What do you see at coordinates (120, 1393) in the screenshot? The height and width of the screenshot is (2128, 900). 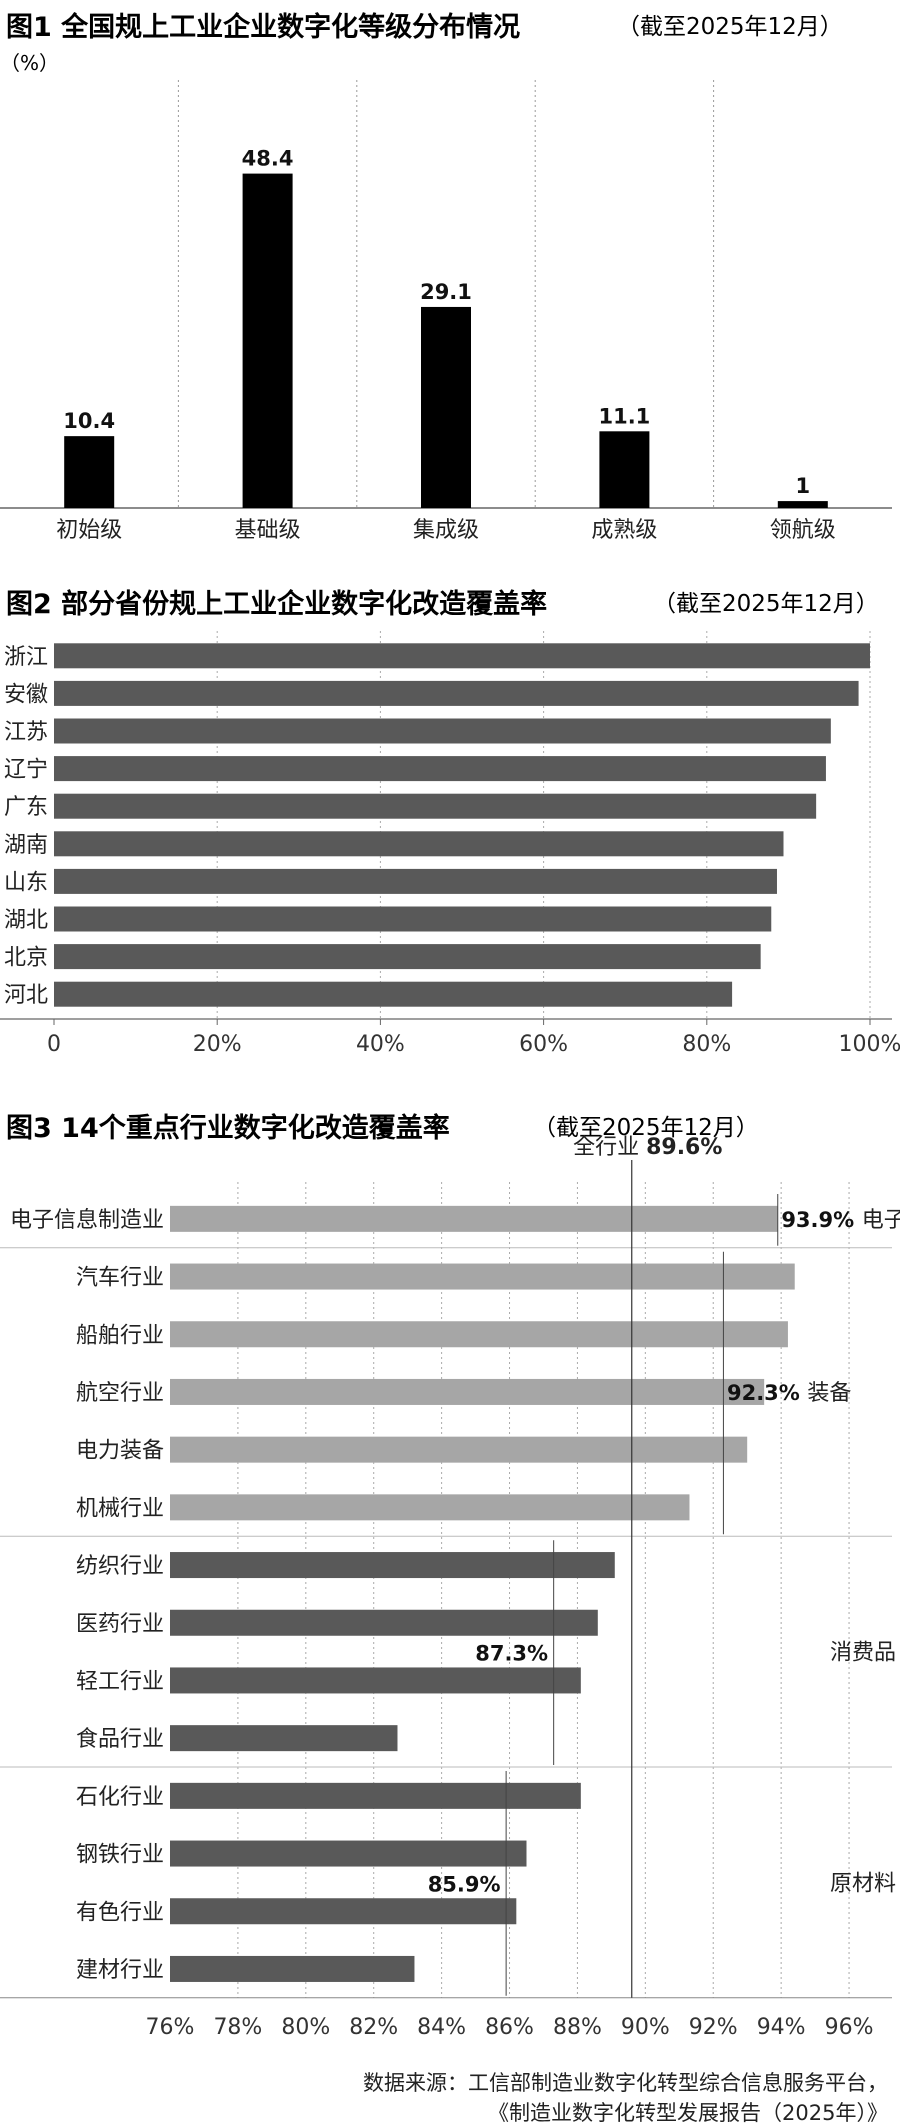 I see `chart3-category-label: 航空行业` at bounding box center [120, 1393].